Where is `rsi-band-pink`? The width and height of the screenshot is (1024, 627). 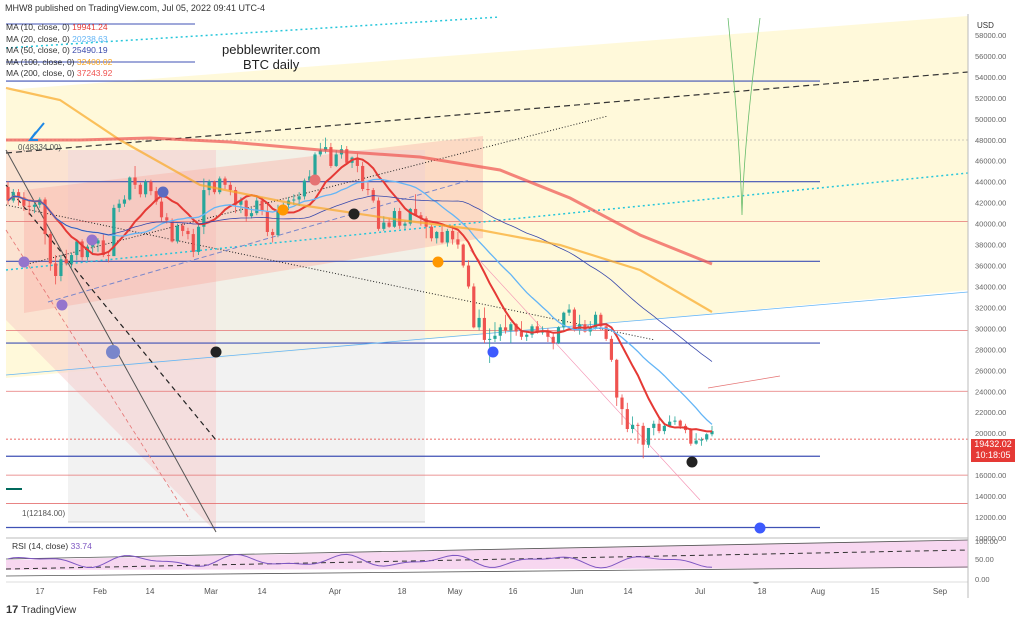
rsi-band-pink is located at coordinates (487, 555).